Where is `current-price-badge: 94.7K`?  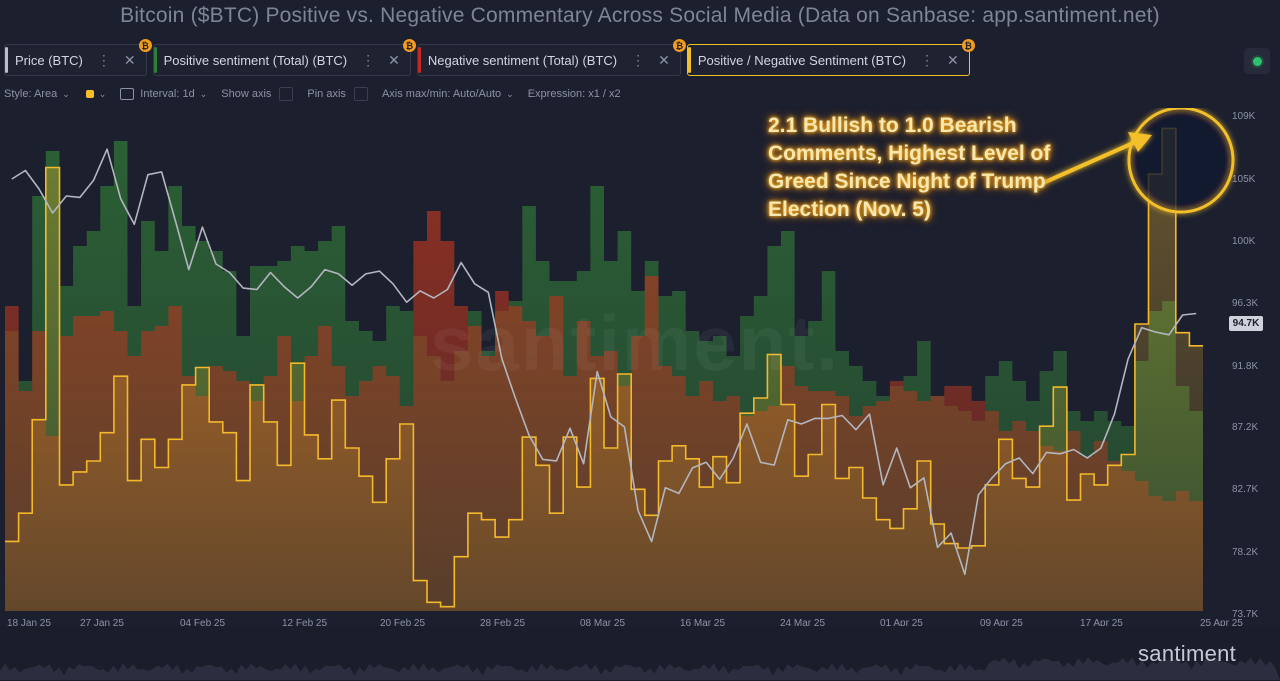 current-price-badge: 94.7K is located at coordinates (1246, 323).